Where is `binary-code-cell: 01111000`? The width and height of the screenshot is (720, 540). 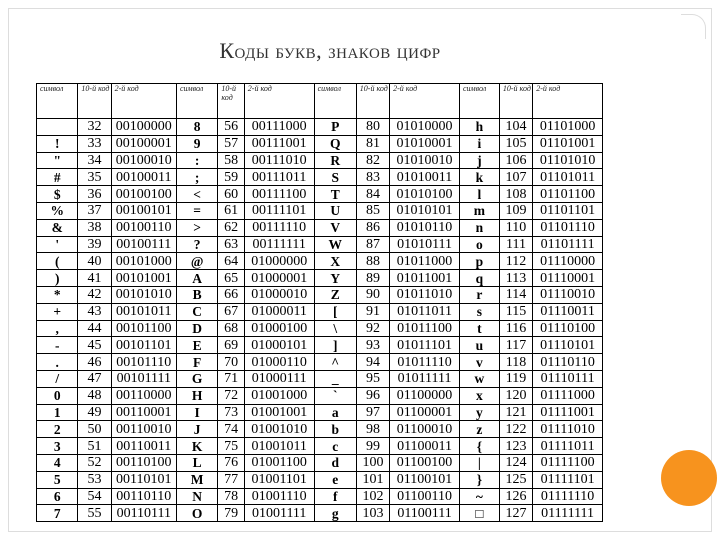 binary-code-cell: 01111000 is located at coordinates (567, 395).